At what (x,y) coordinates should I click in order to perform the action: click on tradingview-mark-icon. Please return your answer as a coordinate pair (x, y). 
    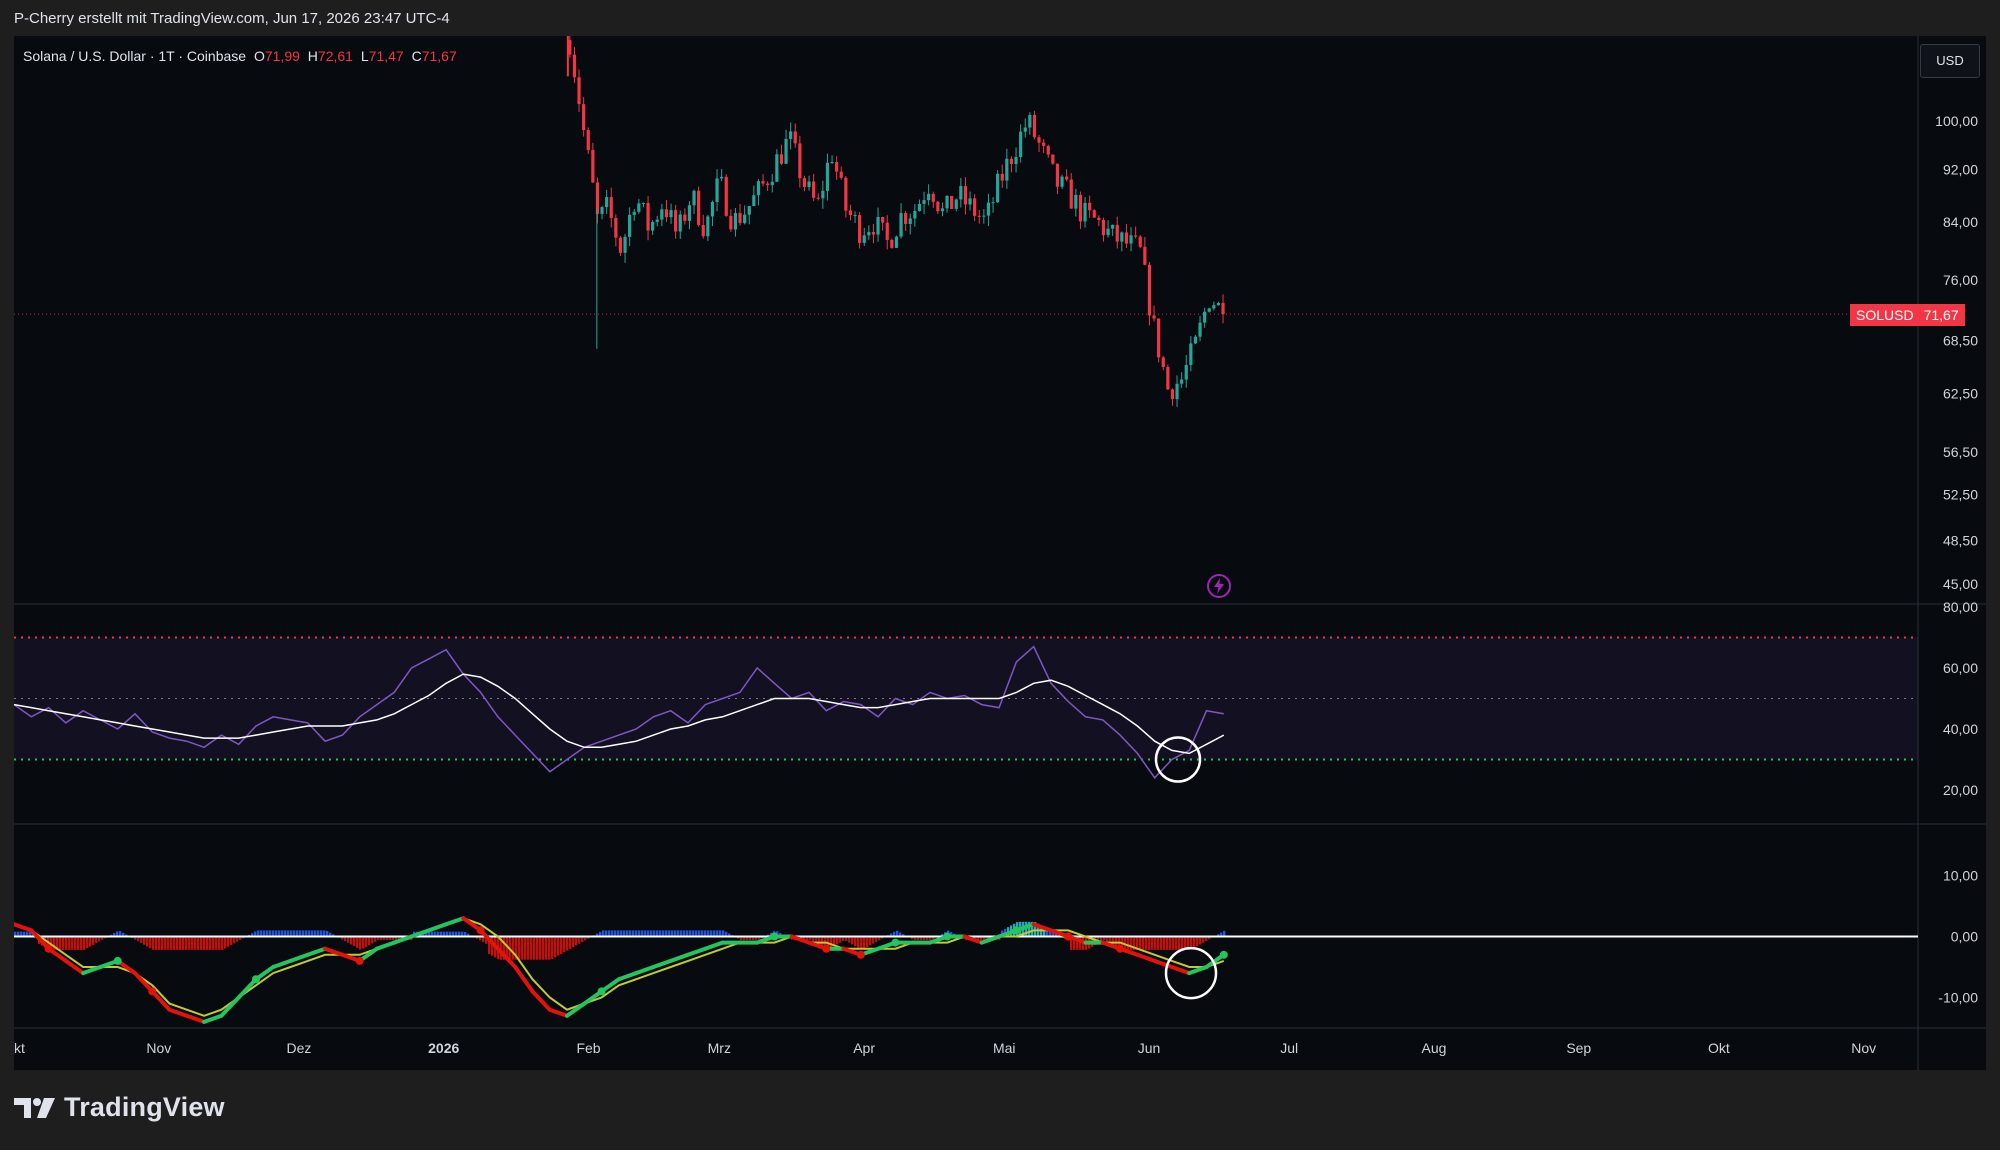
    Looking at the image, I should click on (34, 1107).